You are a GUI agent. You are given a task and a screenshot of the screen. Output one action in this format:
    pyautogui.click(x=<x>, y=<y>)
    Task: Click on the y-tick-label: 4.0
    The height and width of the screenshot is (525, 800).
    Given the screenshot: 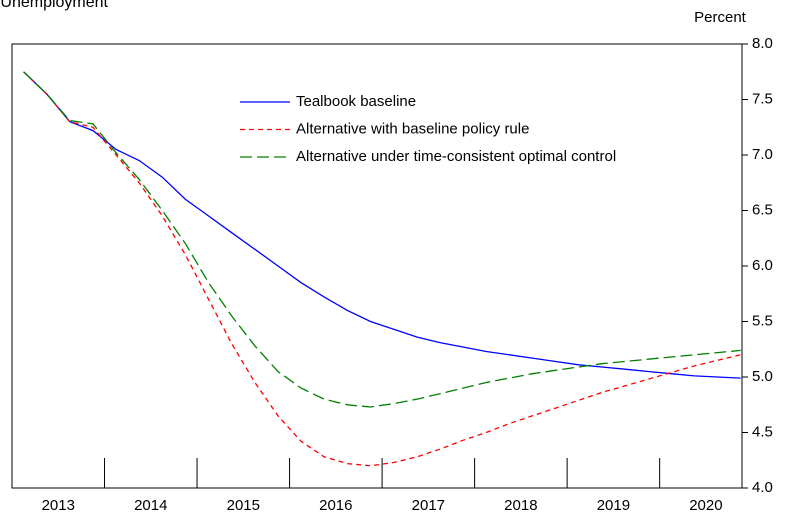 What is the action you would take?
    pyautogui.click(x=762, y=487)
    